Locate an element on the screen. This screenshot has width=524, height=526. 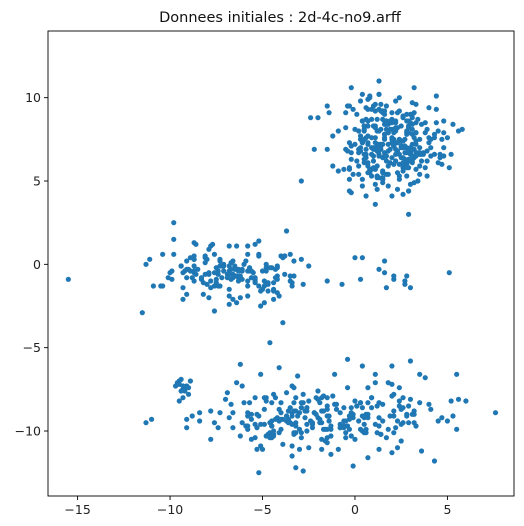
chart-title: Donnees initiales : 2d-4c-no9.arff is located at coordinates (280, 18).